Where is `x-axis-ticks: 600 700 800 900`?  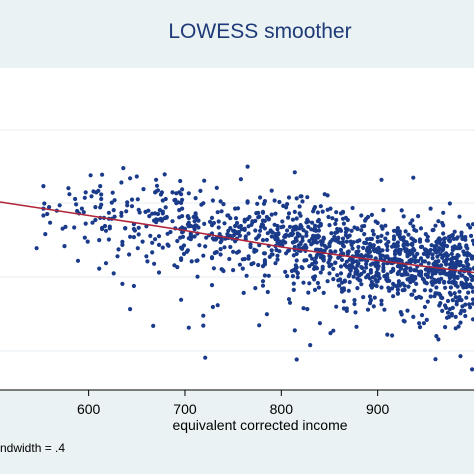 x-axis-ticks: 600 700 800 900 is located at coordinates (233, 403).